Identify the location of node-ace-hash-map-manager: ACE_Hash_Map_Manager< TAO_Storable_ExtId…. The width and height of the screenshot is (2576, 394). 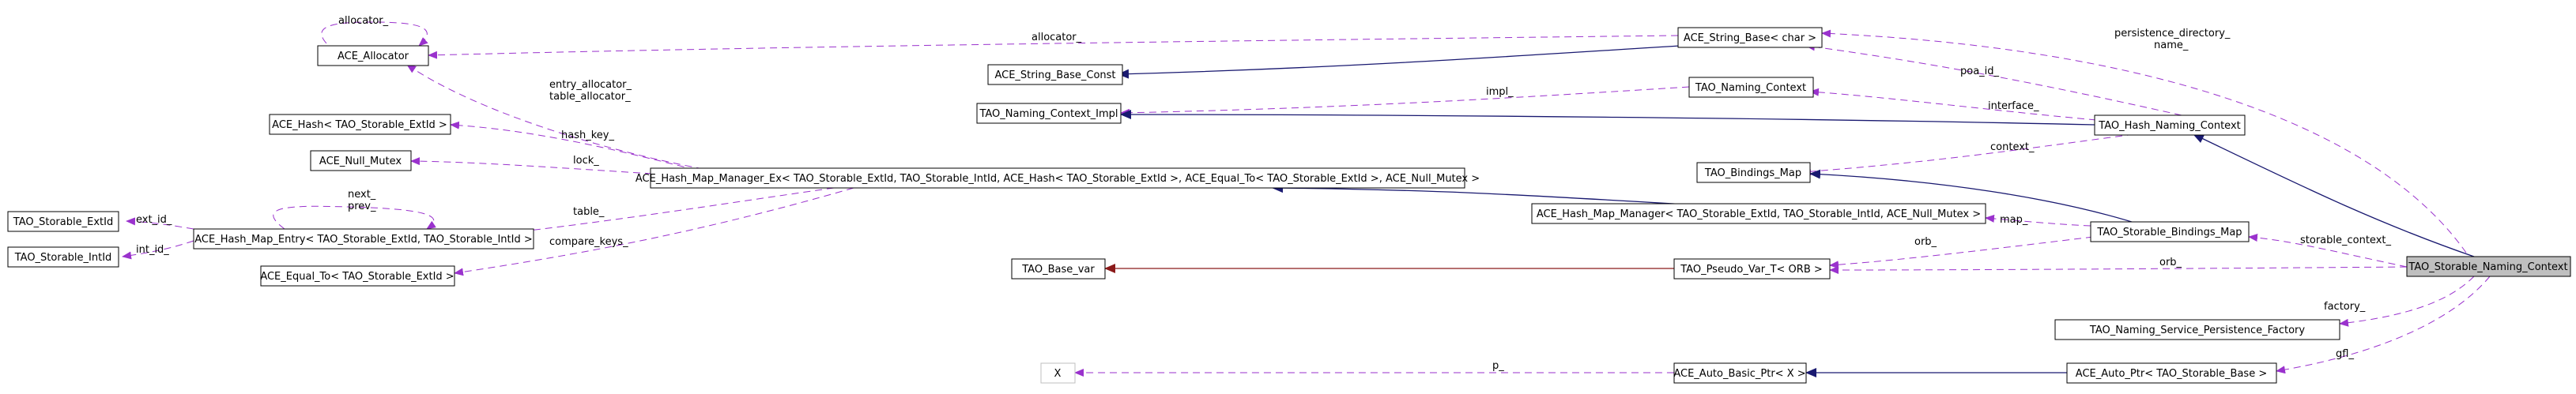
(1758, 213).